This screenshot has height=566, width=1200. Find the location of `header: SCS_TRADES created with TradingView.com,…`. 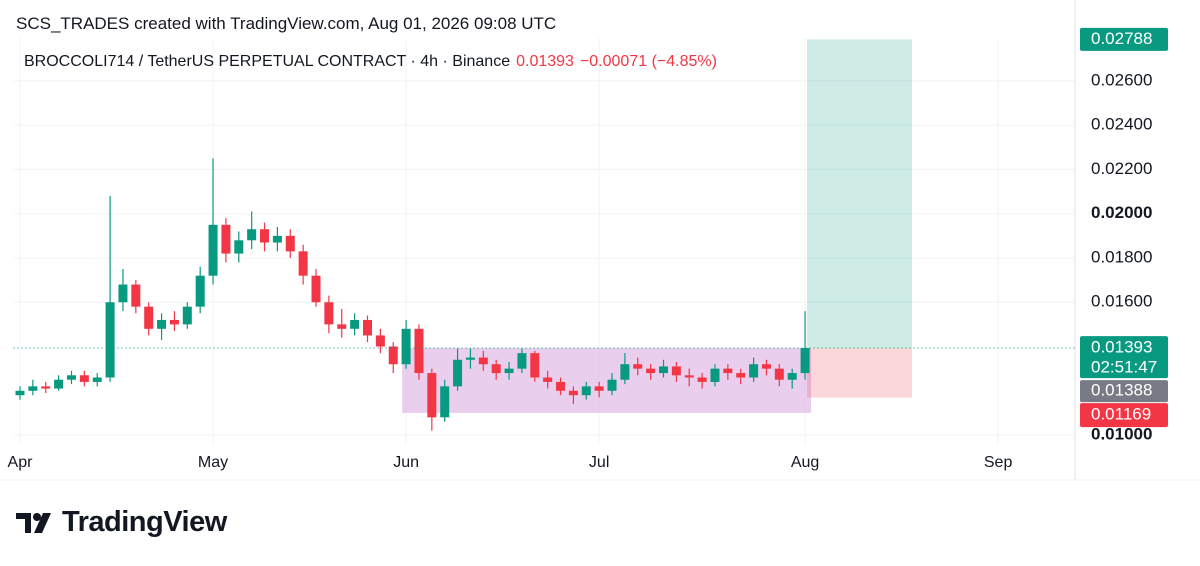

header: SCS_TRADES created with TradingView.com,… is located at coordinates (286, 23).